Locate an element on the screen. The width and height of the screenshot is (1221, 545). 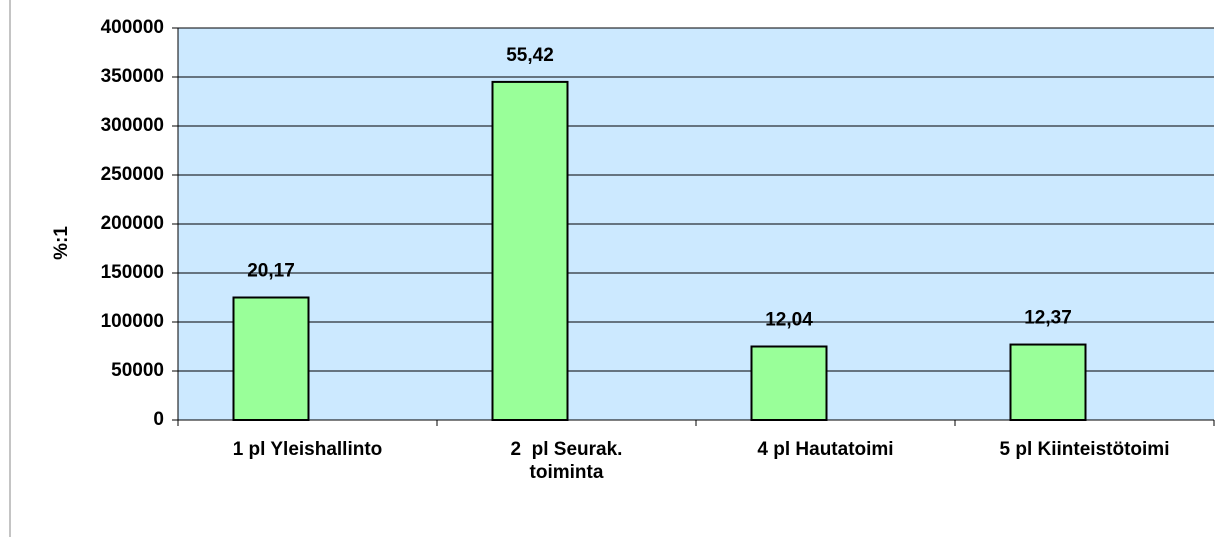
y-tick-label: 0 is located at coordinates (158, 419).